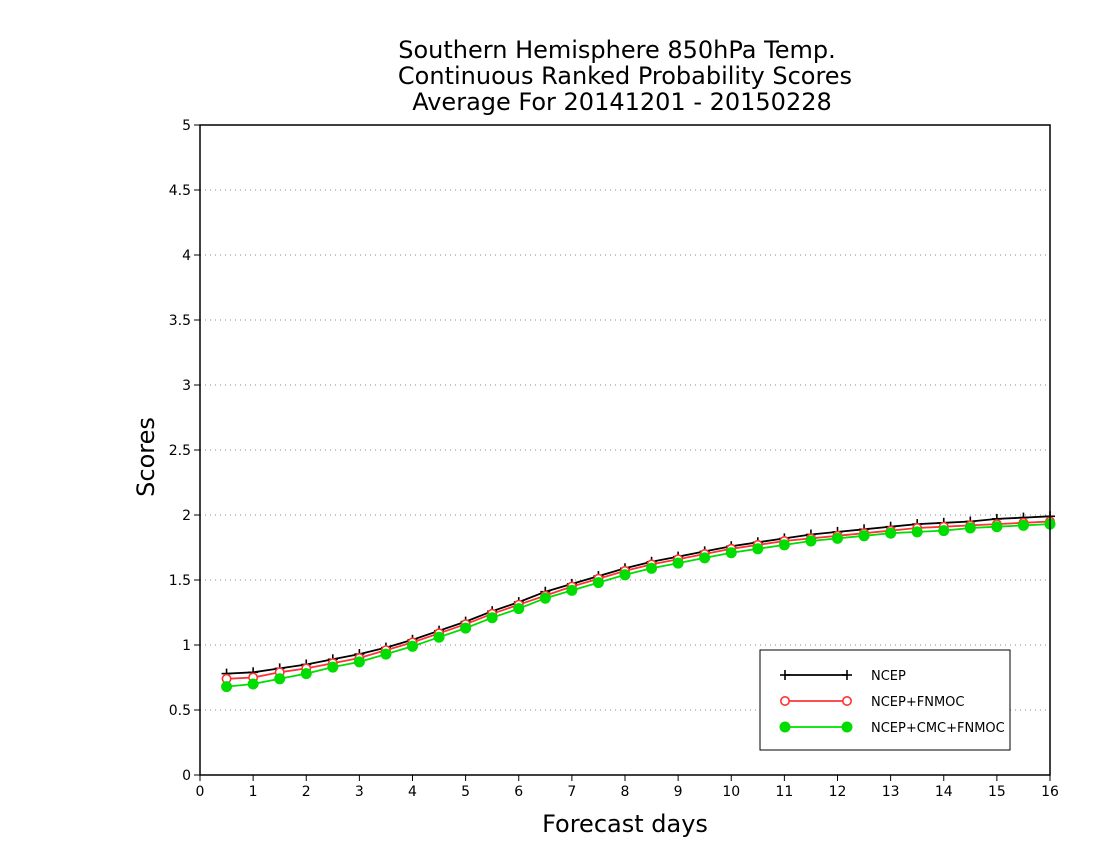 This screenshot has height=855, width=1100. I want to click on y-tick-label: 2.5, so click(180, 451).